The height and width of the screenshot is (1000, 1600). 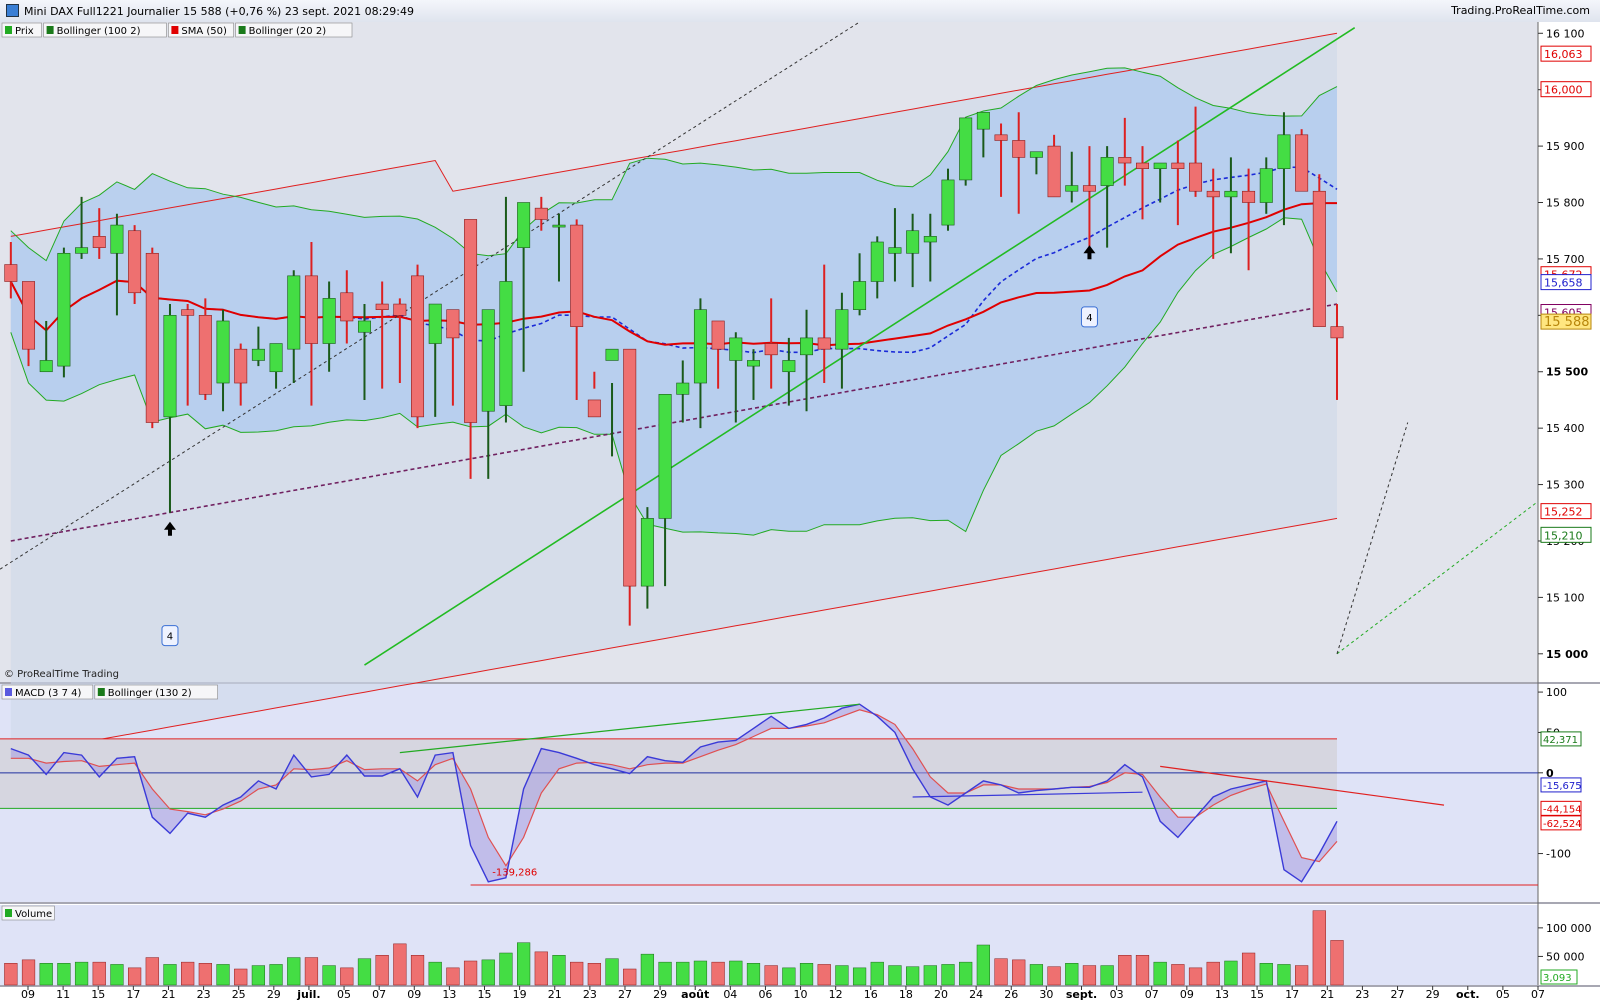 What do you see at coordinates (28, 913) in the screenshot?
I see `volume-legend-item` at bounding box center [28, 913].